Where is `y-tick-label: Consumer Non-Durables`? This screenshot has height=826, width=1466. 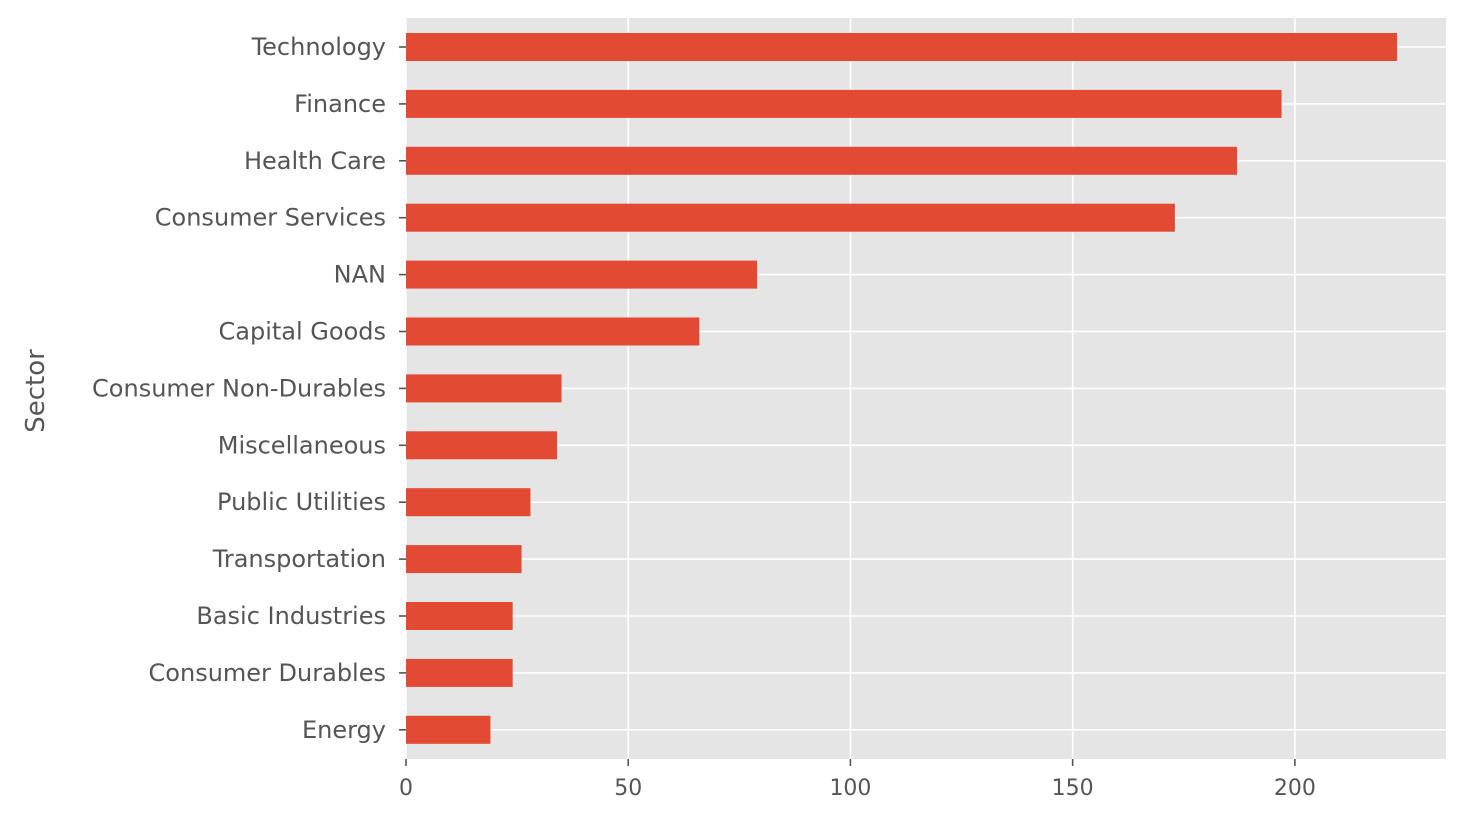 y-tick-label: Consumer Non-Durables is located at coordinates (239, 388).